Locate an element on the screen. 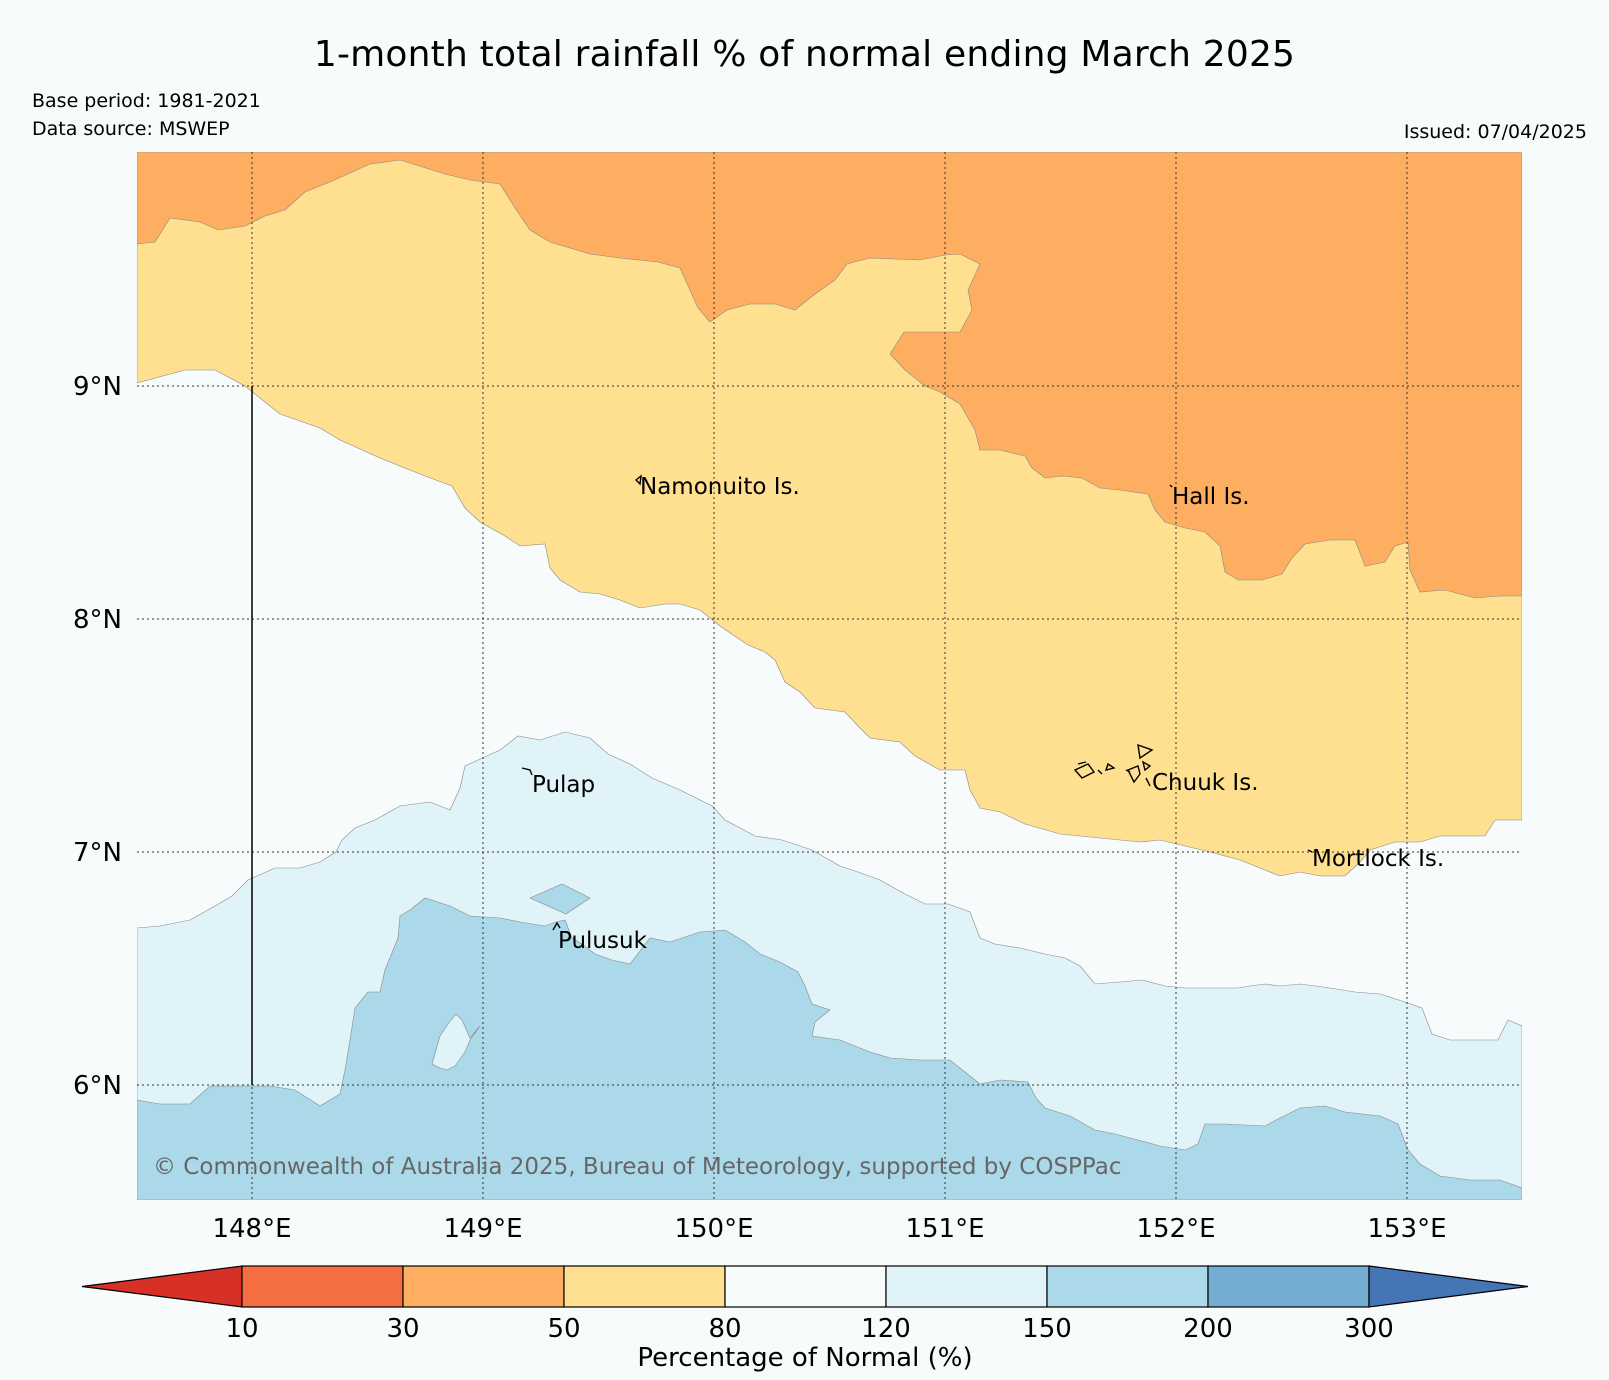 The image size is (1609, 1380). data-source-text: Data source: MSWEP is located at coordinates (131, 129).